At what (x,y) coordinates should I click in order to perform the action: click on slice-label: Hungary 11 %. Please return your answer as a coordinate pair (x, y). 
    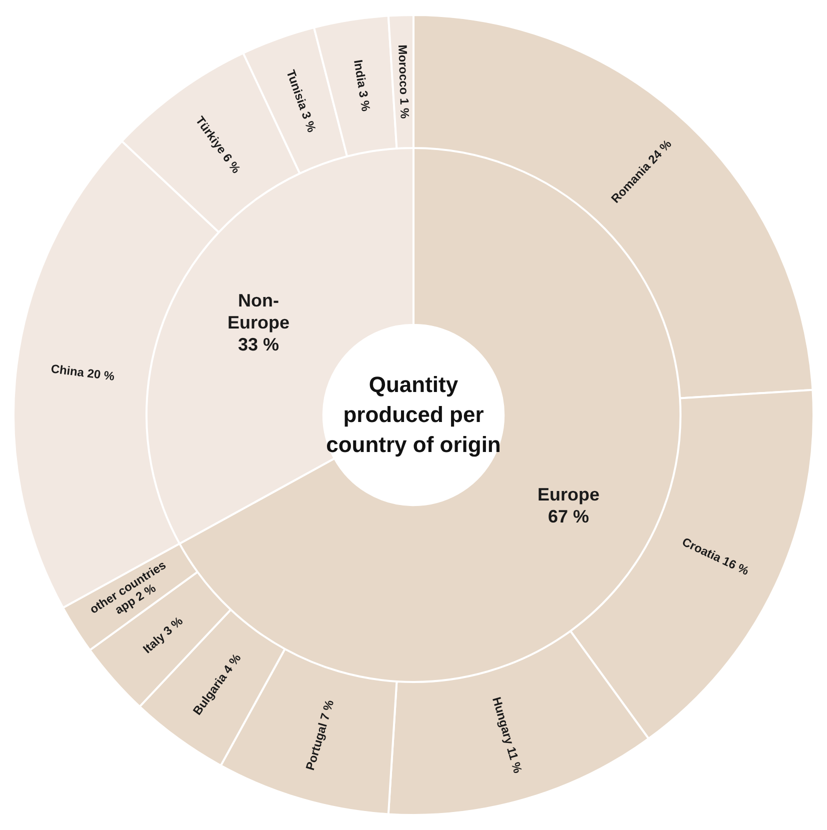
    Looking at the image, I should click on (507, 735).